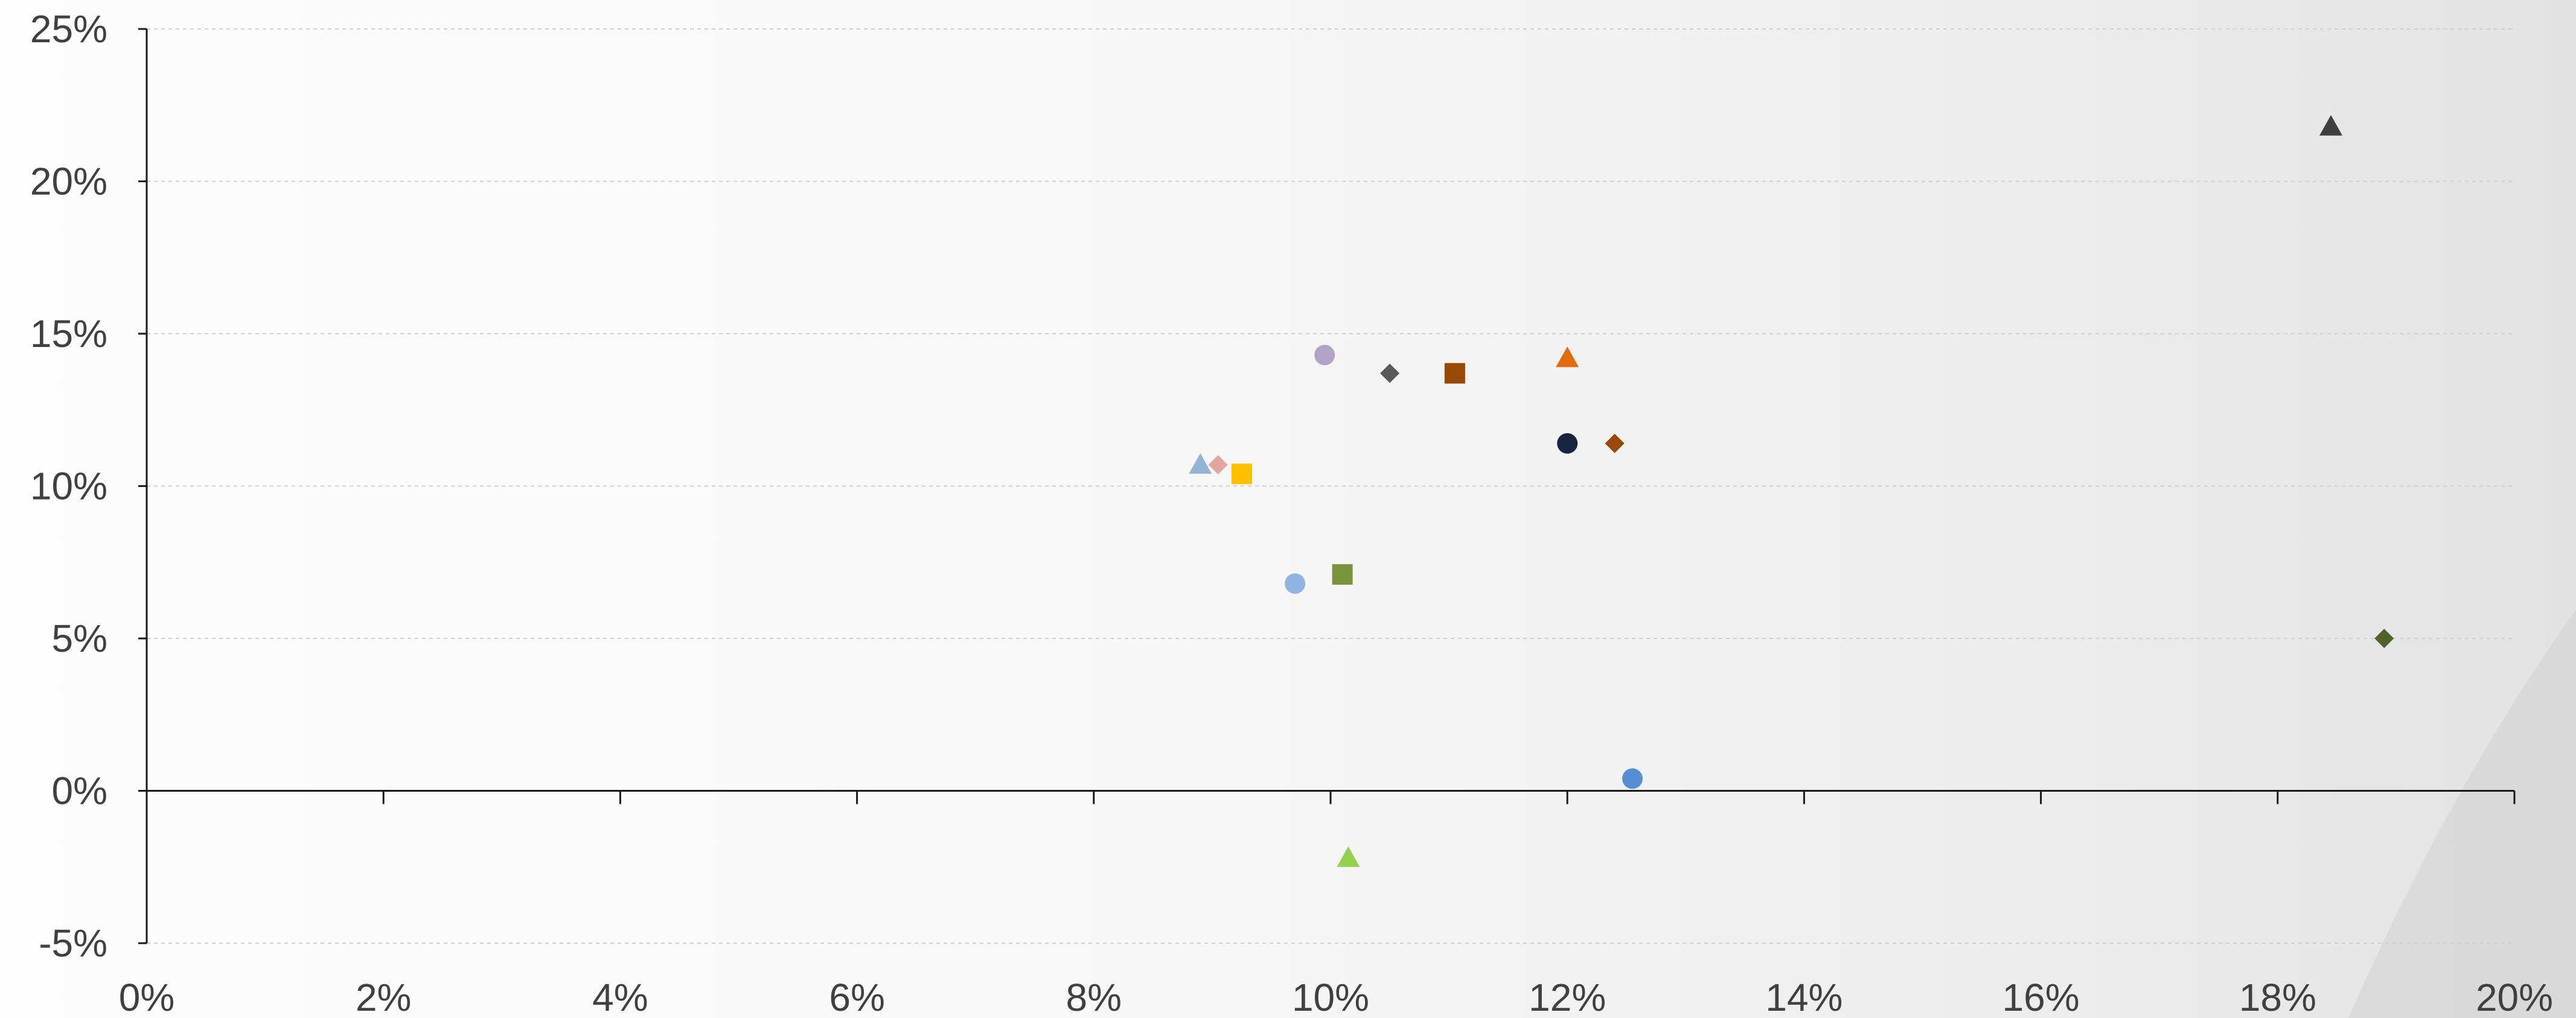 The height and width of the screenshot is (1018, 2576). What do you see at coordinates (1568, 997) in the screenshot?
I see `x-tick-label: 12%` at bounding box center [1568, 997].